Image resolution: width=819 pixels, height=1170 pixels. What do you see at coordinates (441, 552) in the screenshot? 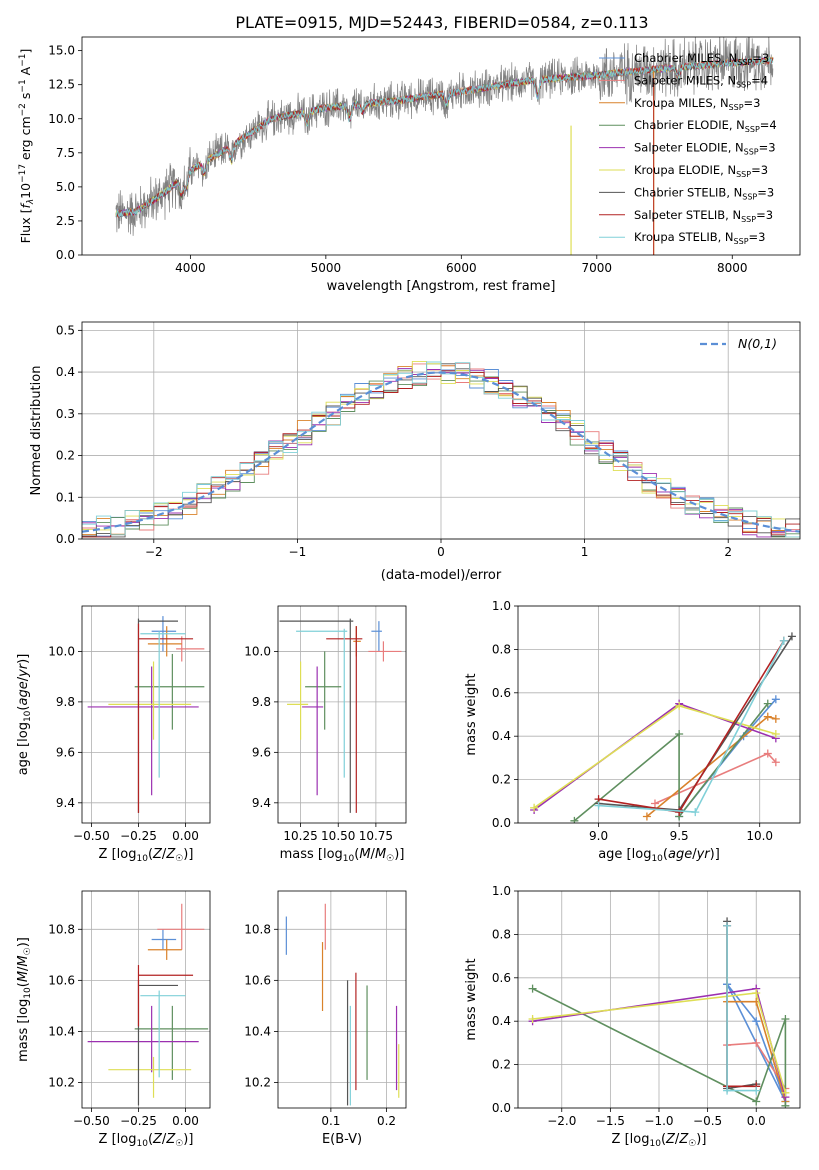
I see `x-tick-label: 0` at bounding box center [441, 552].